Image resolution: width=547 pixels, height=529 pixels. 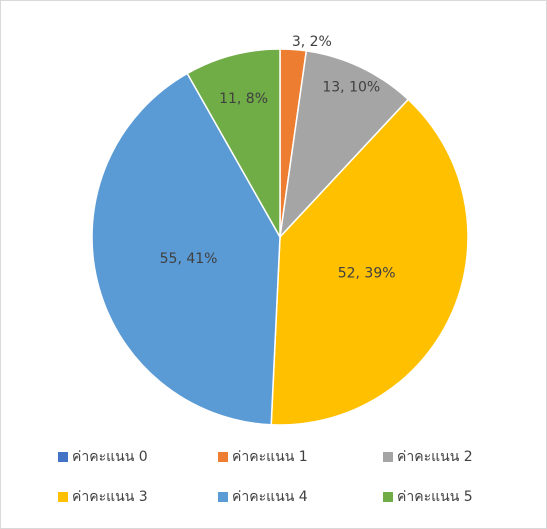 I want to click on data-label: 3, 2%, so click(x=312, y=42).